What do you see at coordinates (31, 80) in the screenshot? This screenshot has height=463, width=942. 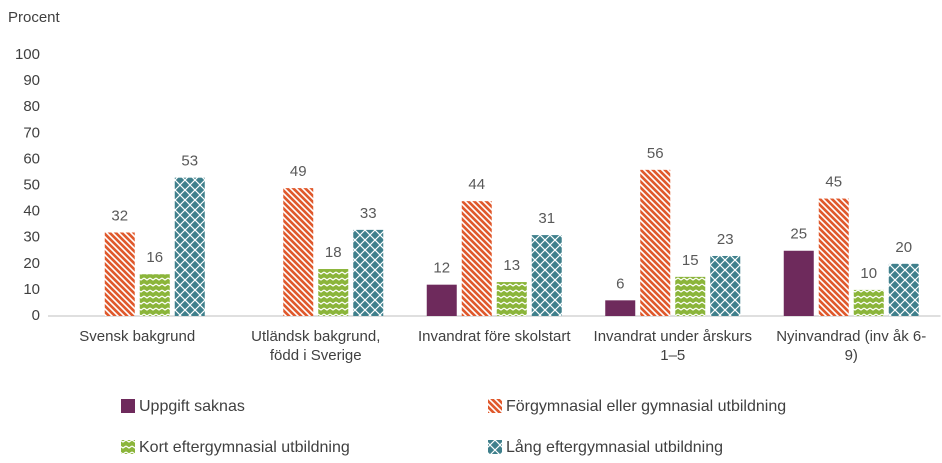 I see `y-tick-label: 90` at bounding box center [31, 80].